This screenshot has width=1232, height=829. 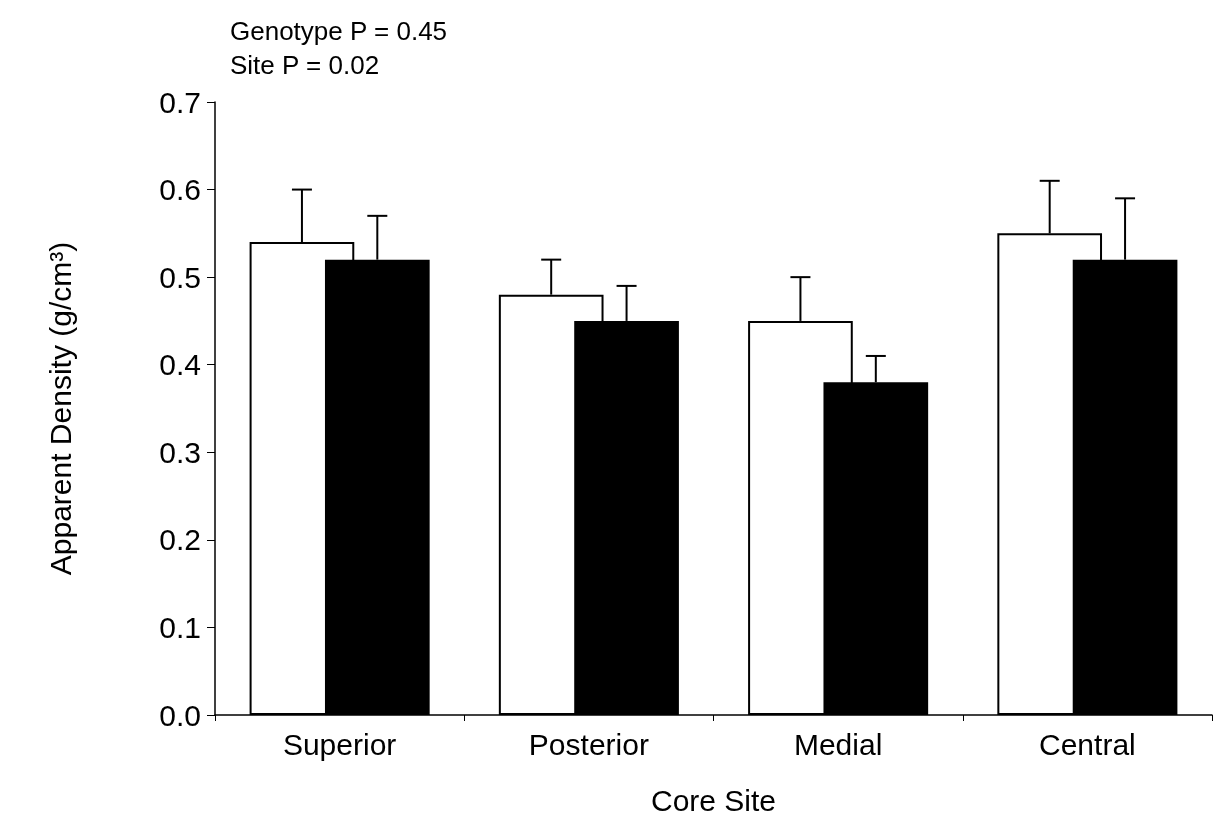 I want to click on y-tick-label: 0.3, so click(x=180, y=452).